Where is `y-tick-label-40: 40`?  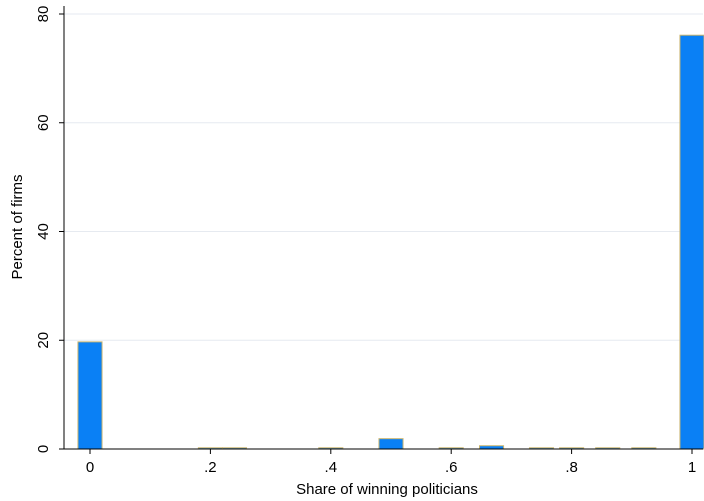 y-tick-label-40: 40 is located at coordinates (43, 231).